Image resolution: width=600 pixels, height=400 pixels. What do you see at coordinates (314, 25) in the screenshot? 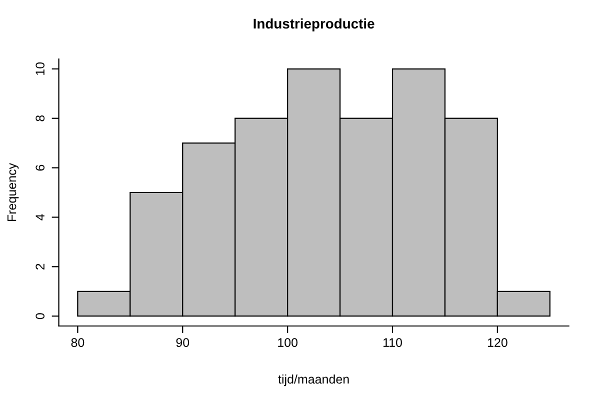
I see `chart-title: Industrieproductie` at bounding box center [314, 25].